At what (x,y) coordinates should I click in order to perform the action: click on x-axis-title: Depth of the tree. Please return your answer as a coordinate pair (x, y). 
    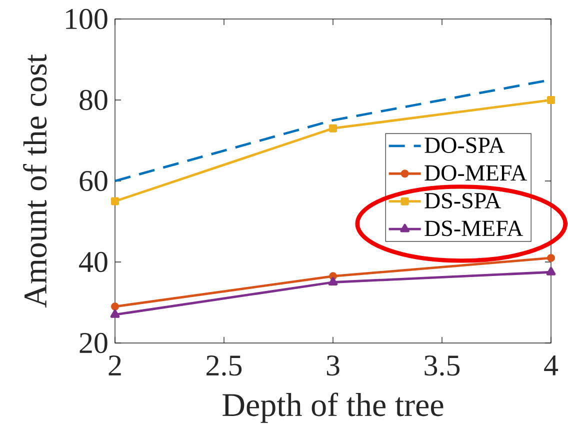
    Looking at the image, I should click on (333, 407).